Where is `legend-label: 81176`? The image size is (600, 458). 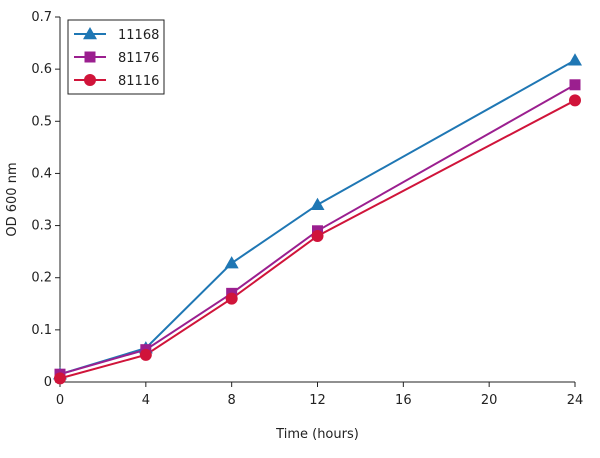 legend-label: 81176 is located at coordinates (138, 58).